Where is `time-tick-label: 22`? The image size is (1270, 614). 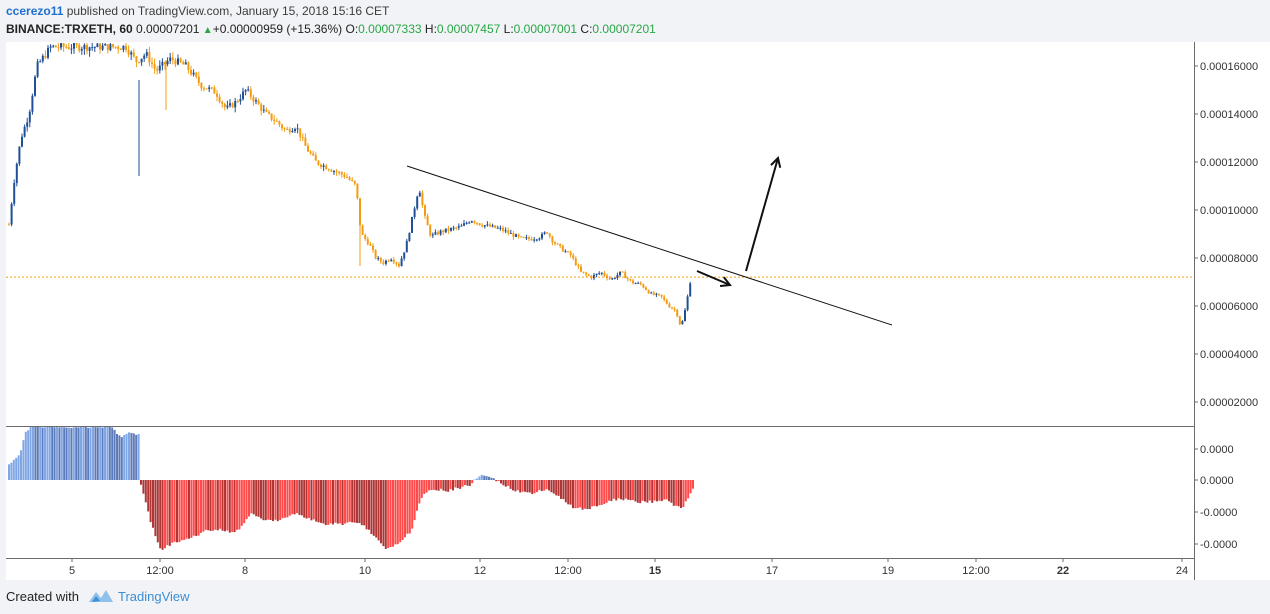 time-tick-label: 22 is located at coordinates (1063, 571).